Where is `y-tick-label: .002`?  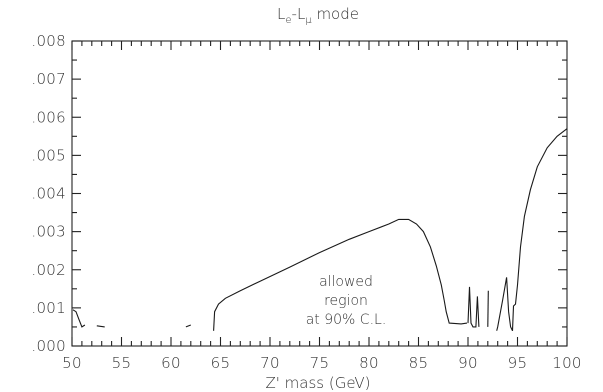 y-tick-label: .002 is located at coordinates (48, 270).